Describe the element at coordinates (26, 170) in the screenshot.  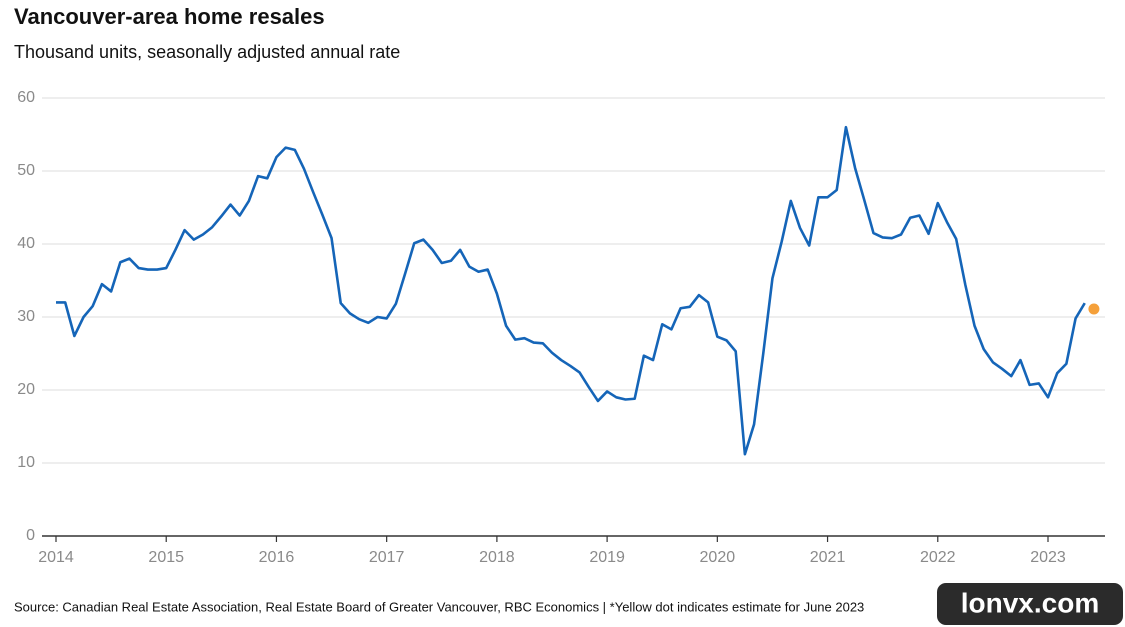
I see `y-tick-label: 50` at that location.